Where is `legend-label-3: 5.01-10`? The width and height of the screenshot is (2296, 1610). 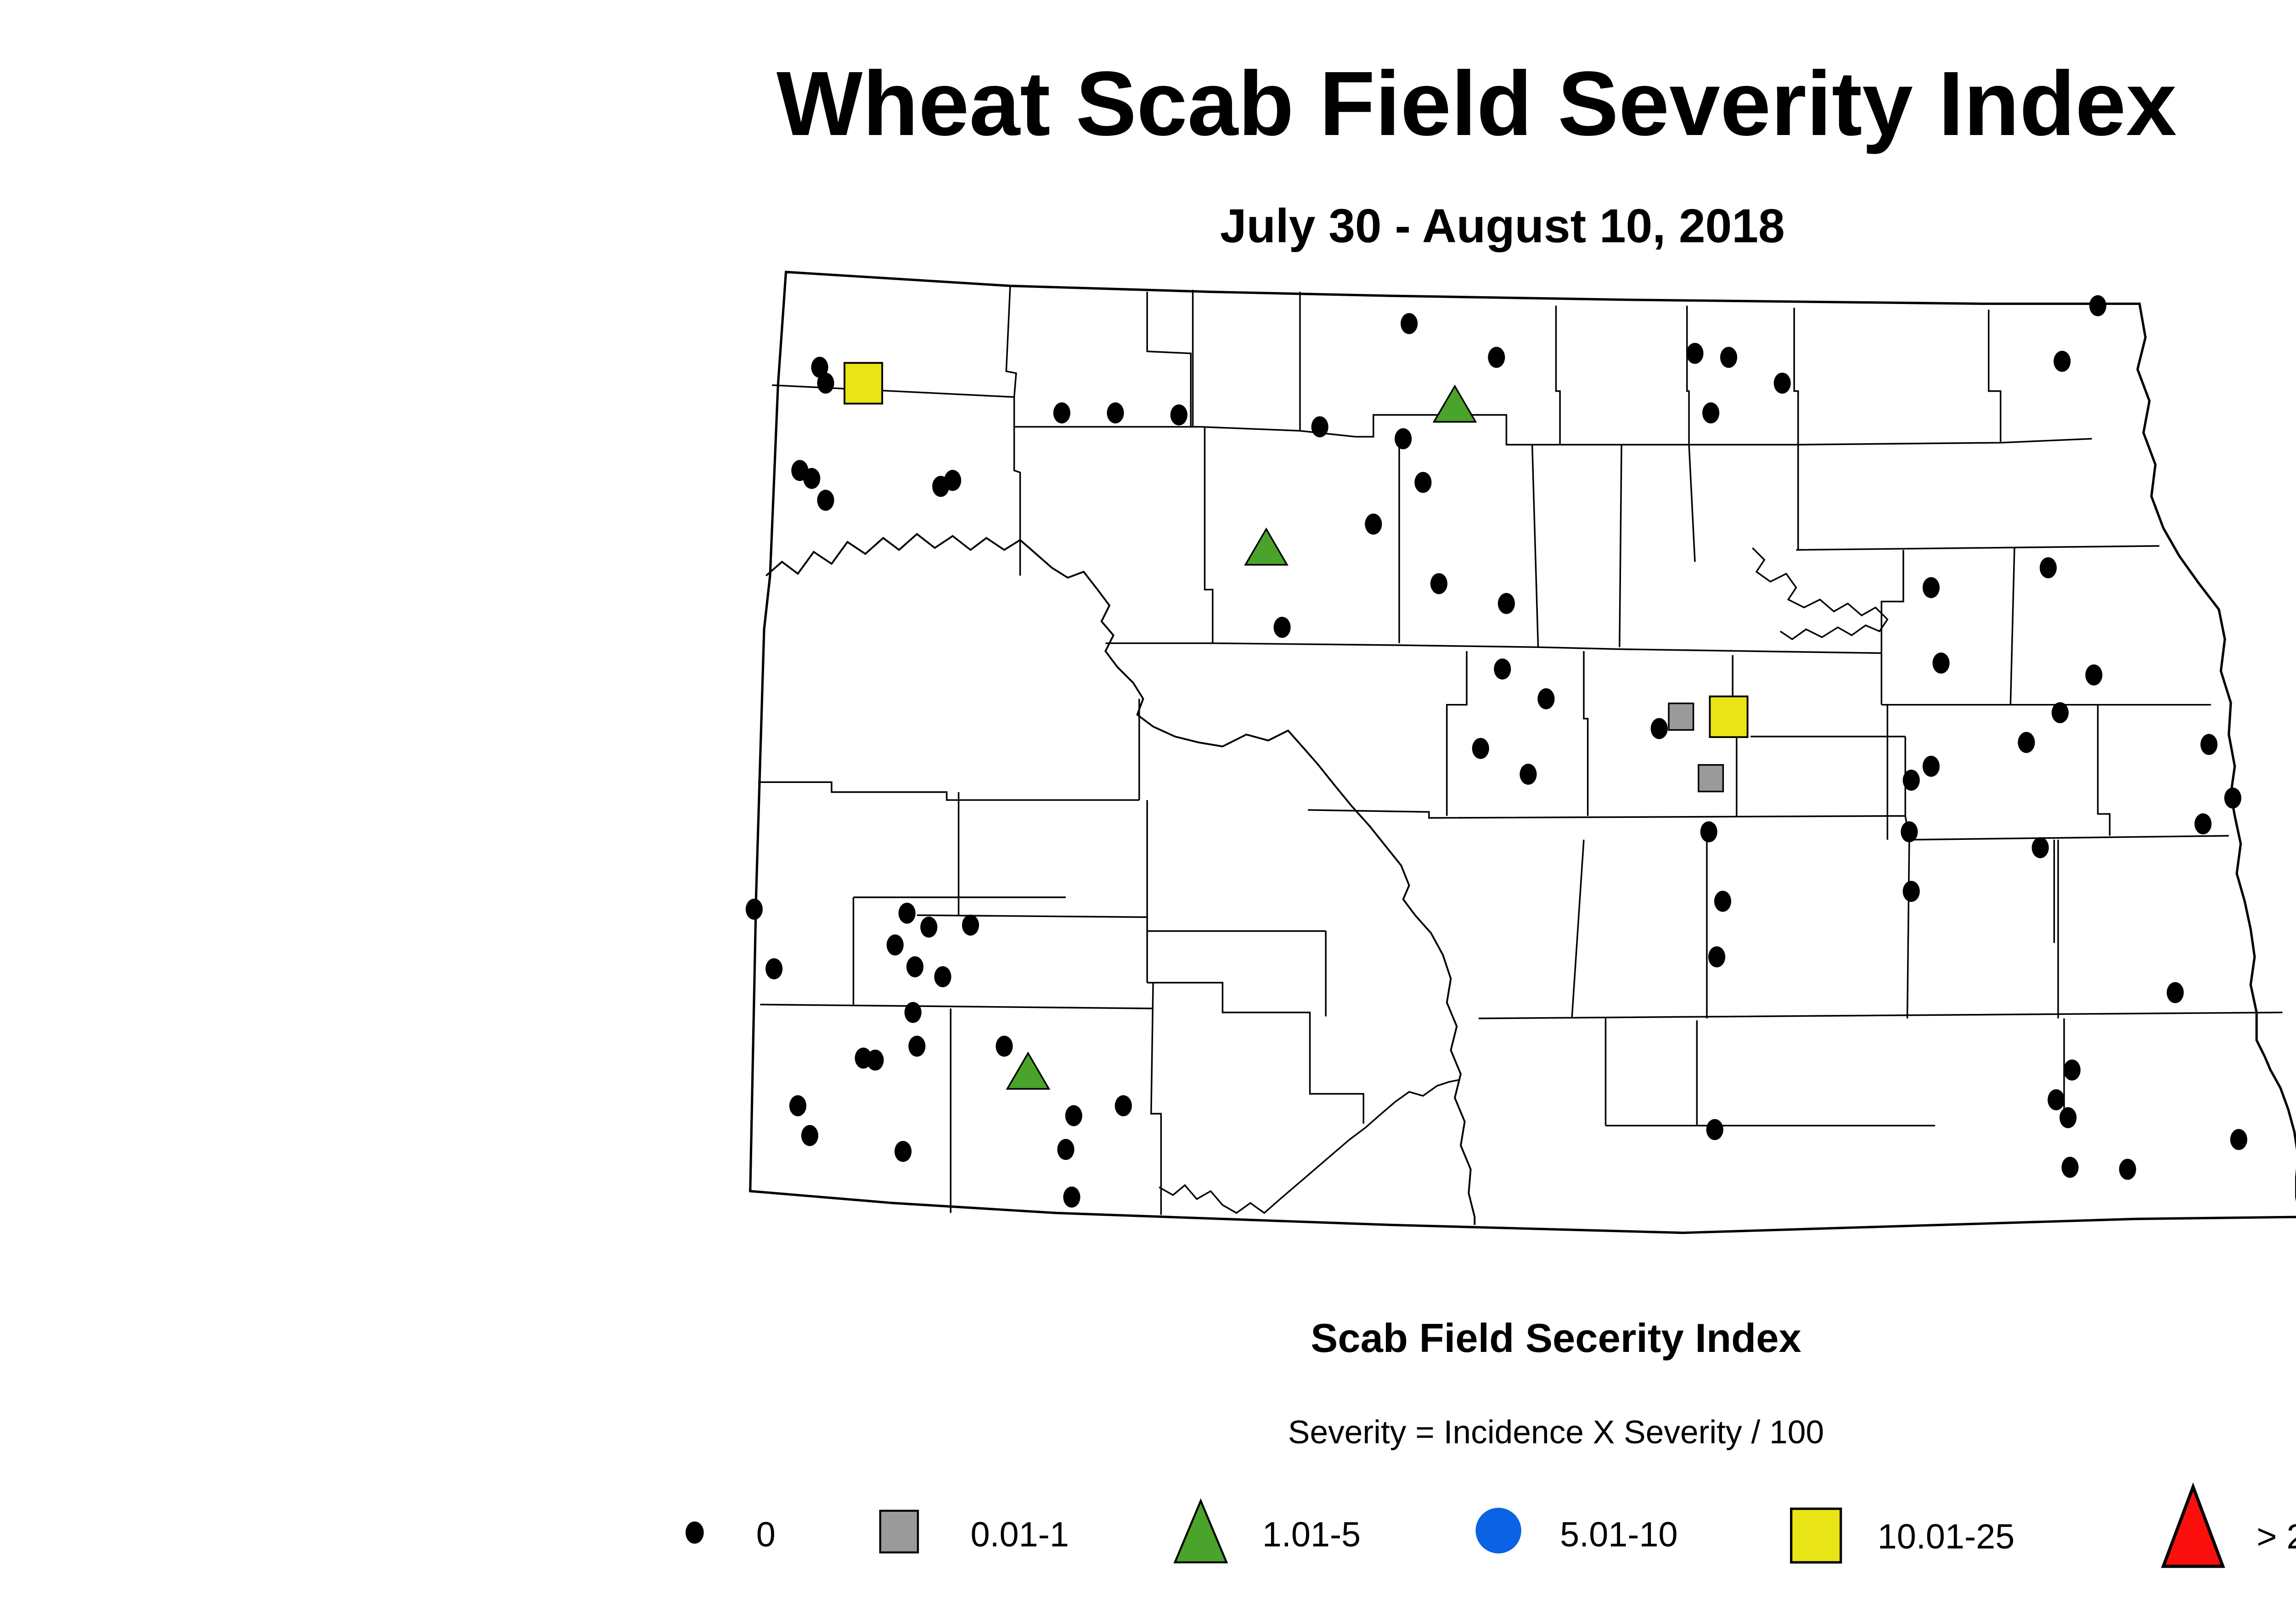
legend-label-3: 5.01-10 is located at coordinates (1619, 1535).